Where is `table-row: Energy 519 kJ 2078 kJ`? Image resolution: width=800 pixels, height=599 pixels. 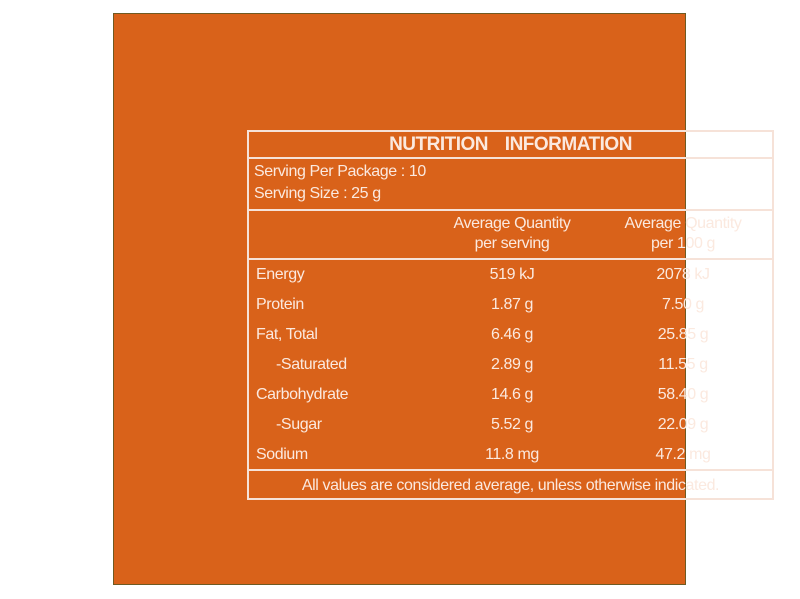 table-row: Energy 519 kJ 2078 kJ is located at coordinates (510, 275).